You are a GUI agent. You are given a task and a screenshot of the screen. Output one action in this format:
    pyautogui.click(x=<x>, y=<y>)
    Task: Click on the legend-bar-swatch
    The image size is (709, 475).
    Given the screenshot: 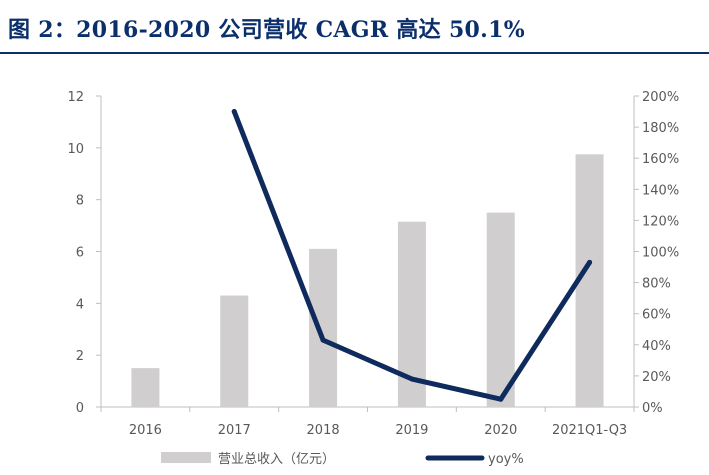 What is the action you would take?
    pyautogui.click(x=186, y=457)
    